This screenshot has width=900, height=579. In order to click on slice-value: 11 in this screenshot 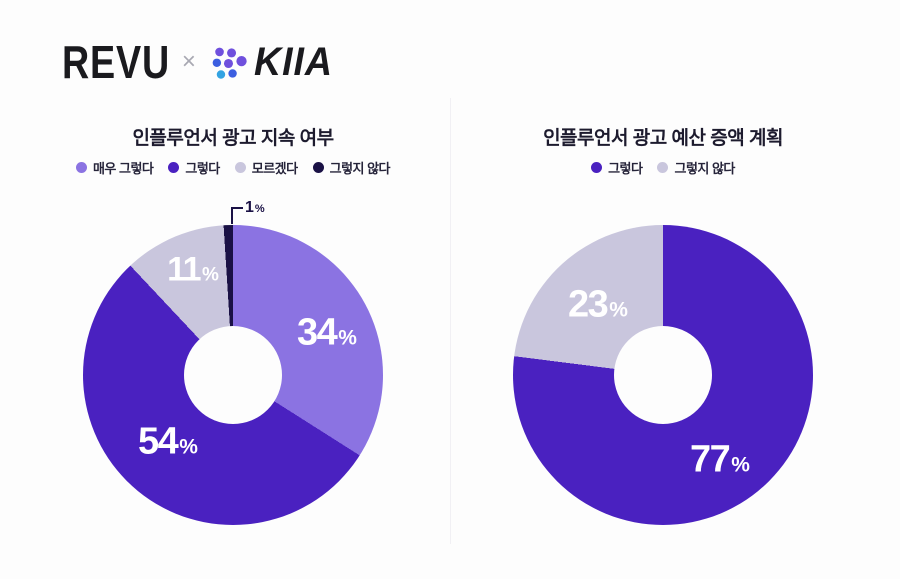, I will do `click(184, 269)`.